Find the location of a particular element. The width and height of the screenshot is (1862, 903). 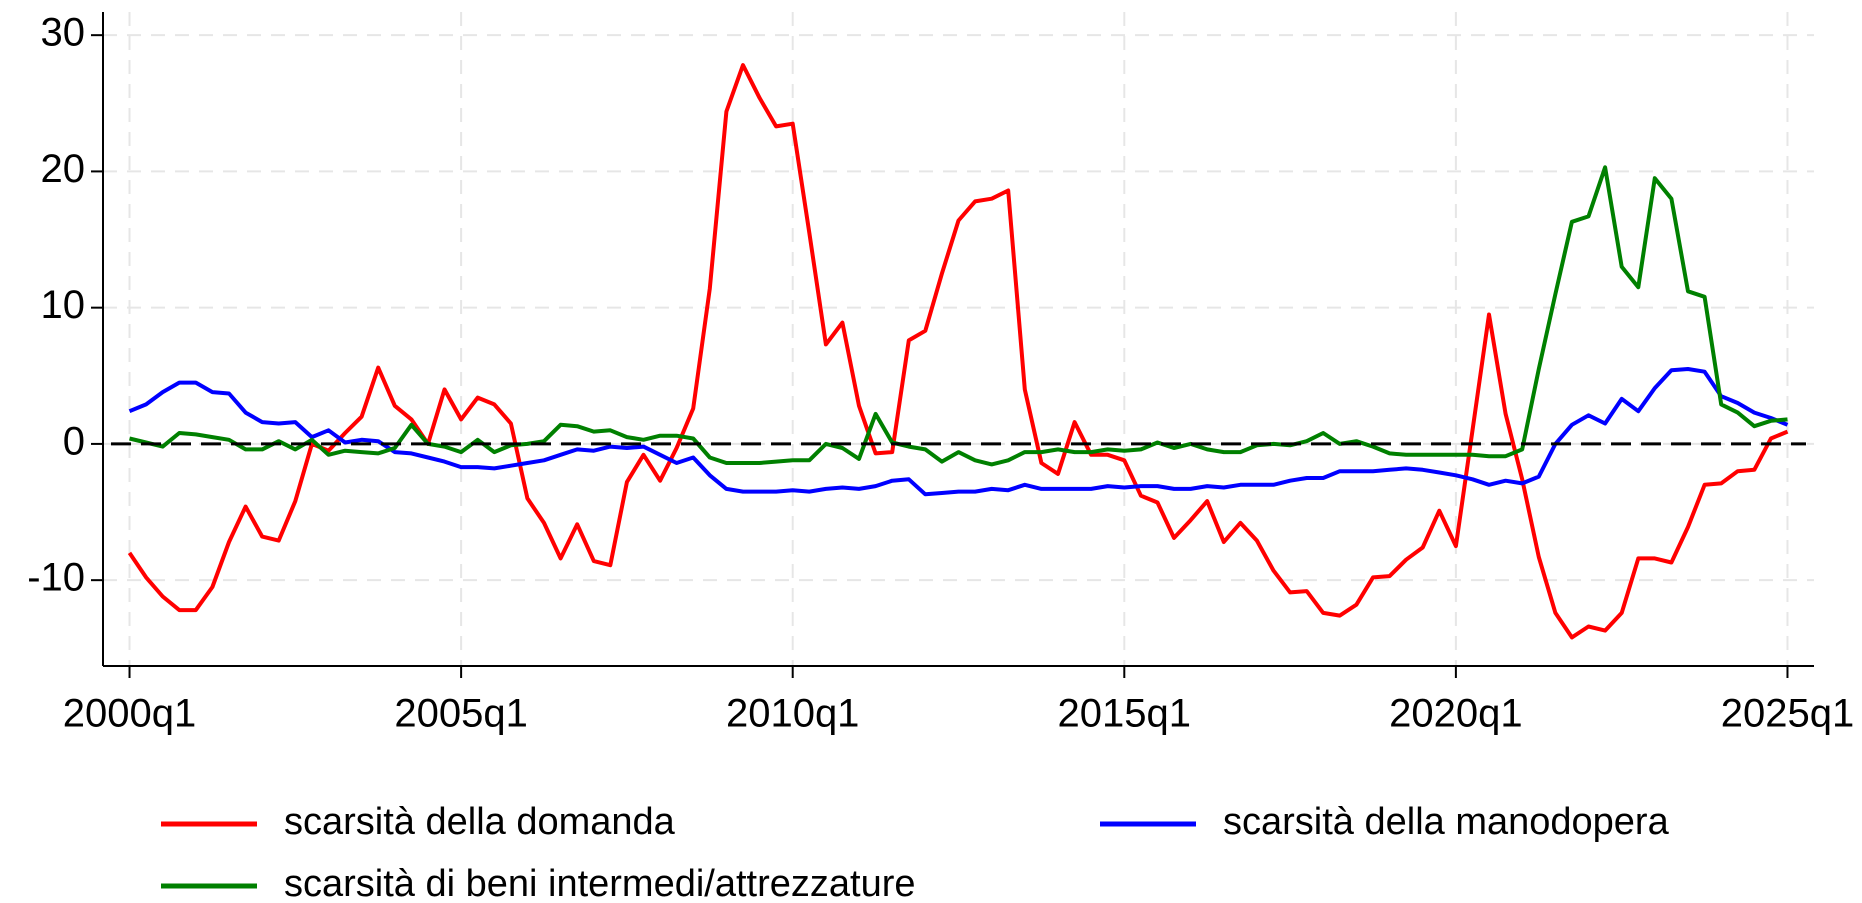

series-line is located at coordinates (958, 432).